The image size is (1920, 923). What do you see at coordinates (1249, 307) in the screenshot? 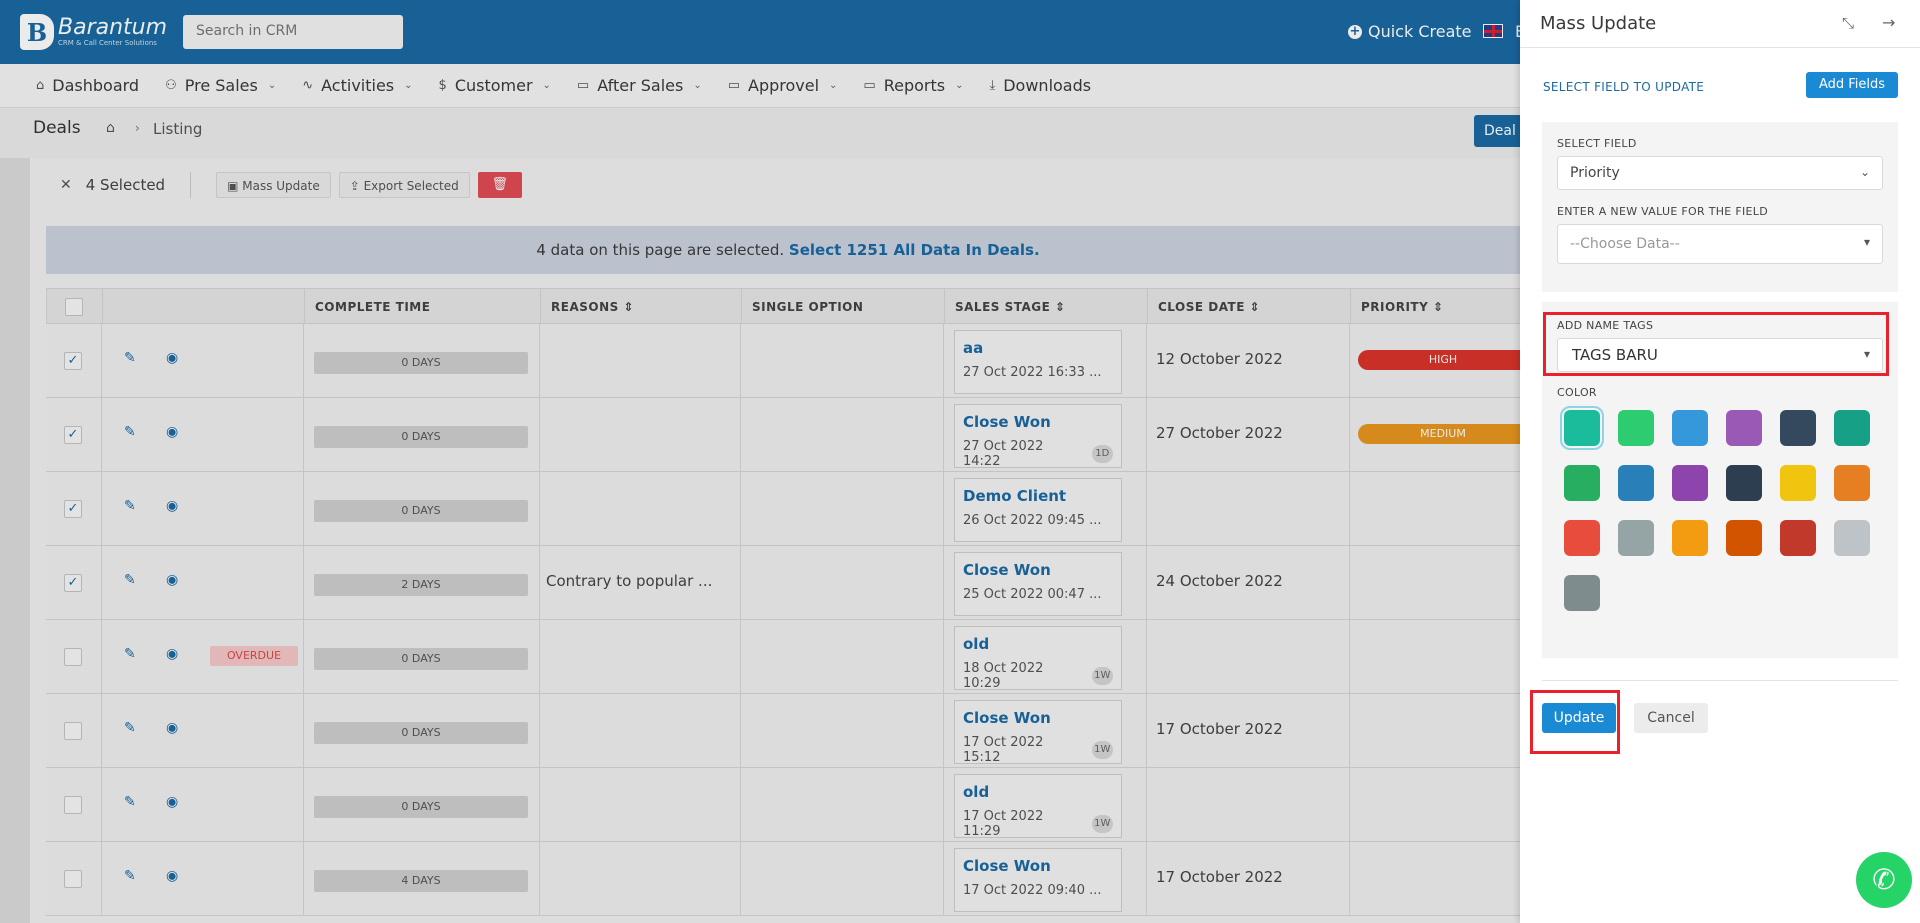
I see `header-close-date: CLOSE DATE ⇕` at bounding box center [1249, 307].